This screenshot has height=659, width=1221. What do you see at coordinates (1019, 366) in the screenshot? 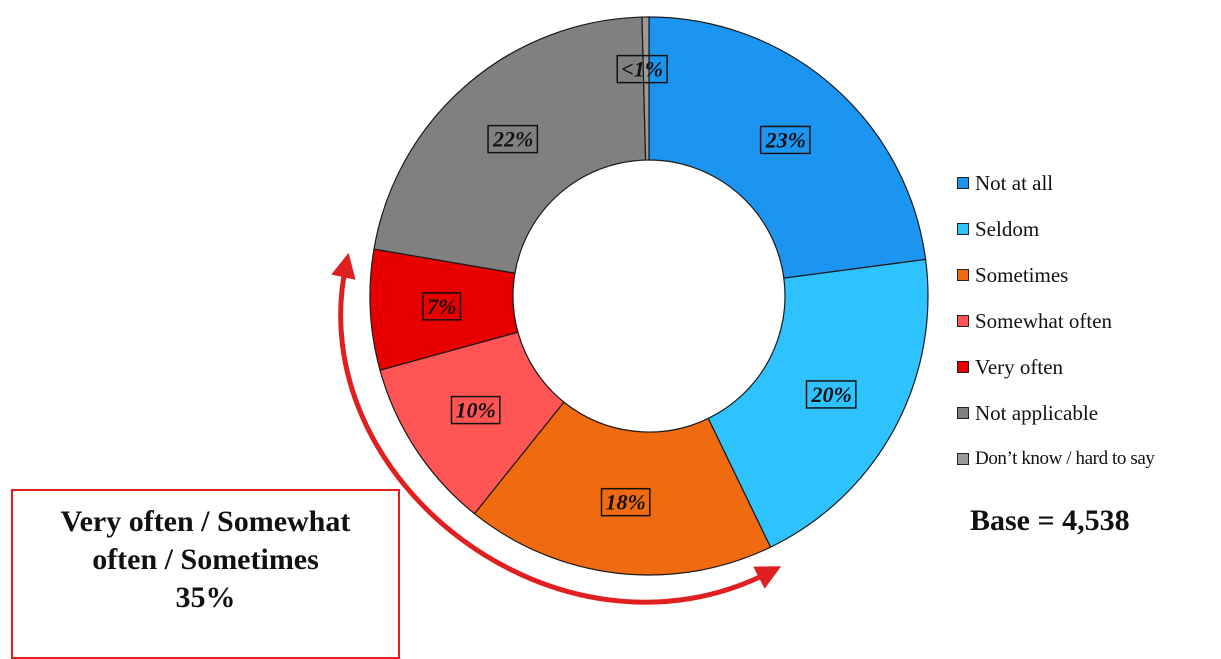
I see `legend-label: Very often` at bounding box center [1019, 366].